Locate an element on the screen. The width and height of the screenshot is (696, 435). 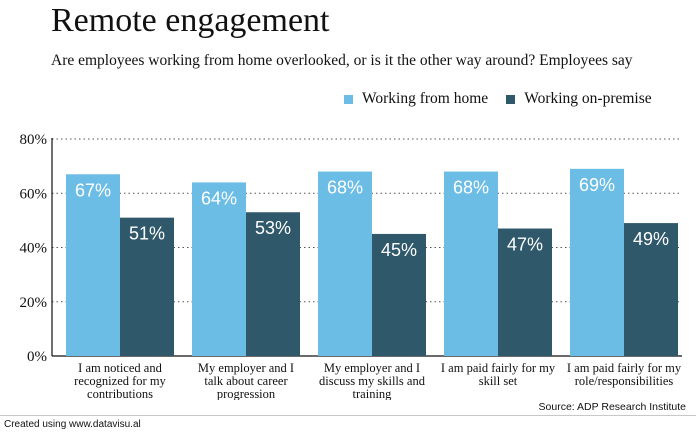
legend-swatch-working-on-premise is located at coordinates (511, 99).